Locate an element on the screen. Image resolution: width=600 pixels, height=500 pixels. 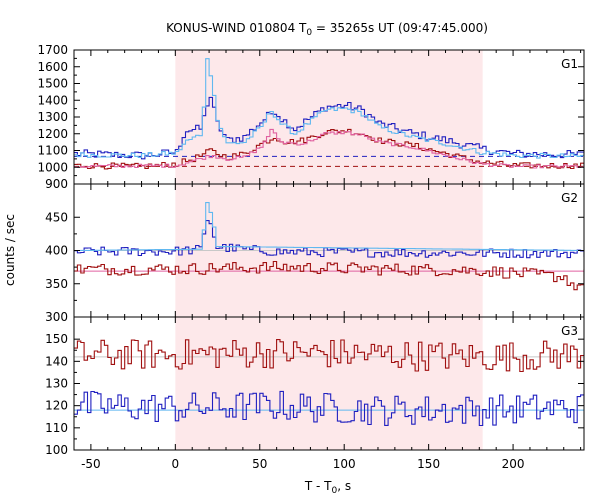
y-tick-label: 1400 is located at coordinates (52, 100).